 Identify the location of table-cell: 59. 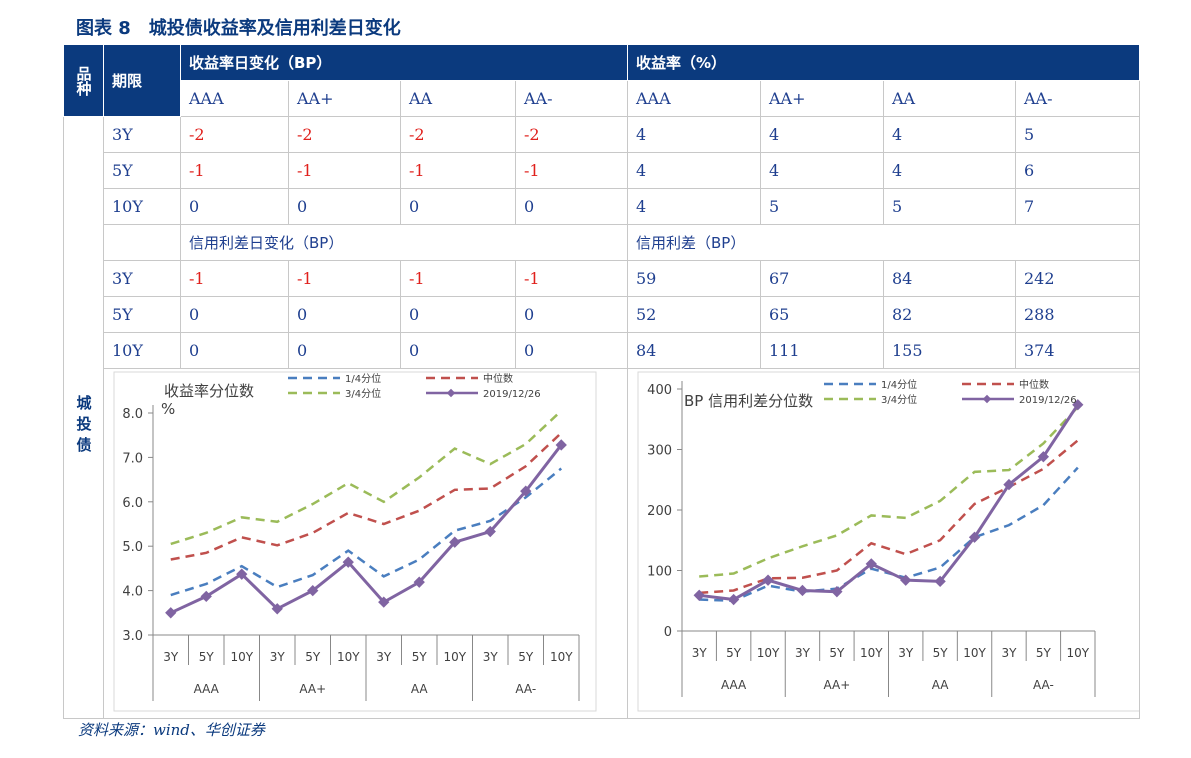
(694, 278).